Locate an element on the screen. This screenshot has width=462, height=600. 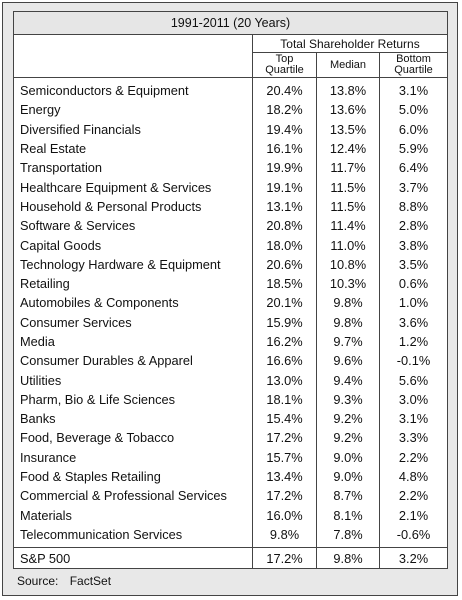
cell-top-quartile: 18.0% is located at coordinates (284, 245).